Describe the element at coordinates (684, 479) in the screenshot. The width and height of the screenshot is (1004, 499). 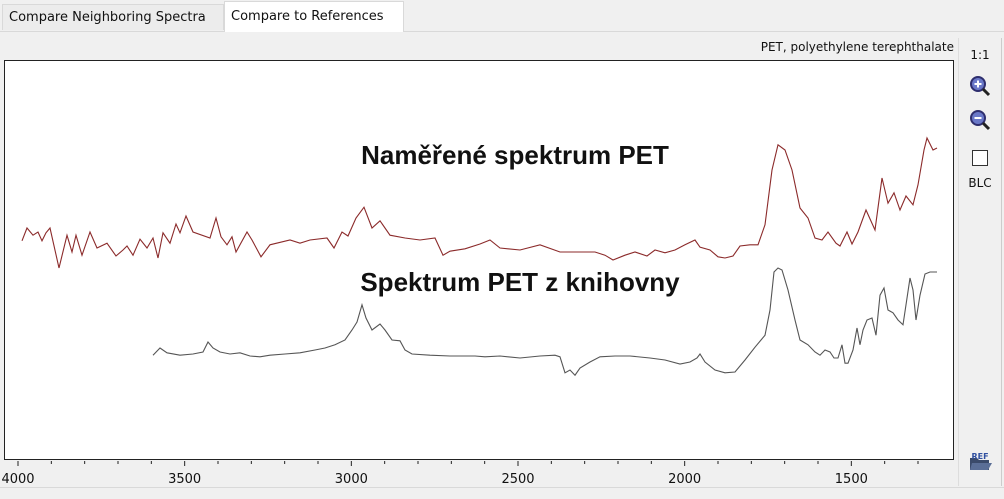
I see `x-tick-label: 2000` at that location.